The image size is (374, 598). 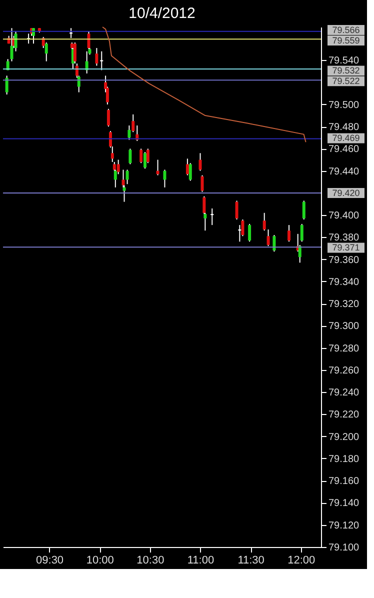 What do you see at coordinates (150, 560) in the screenshot?
I see `x-tick-label: 10:30` at bounding box center [150, 560].